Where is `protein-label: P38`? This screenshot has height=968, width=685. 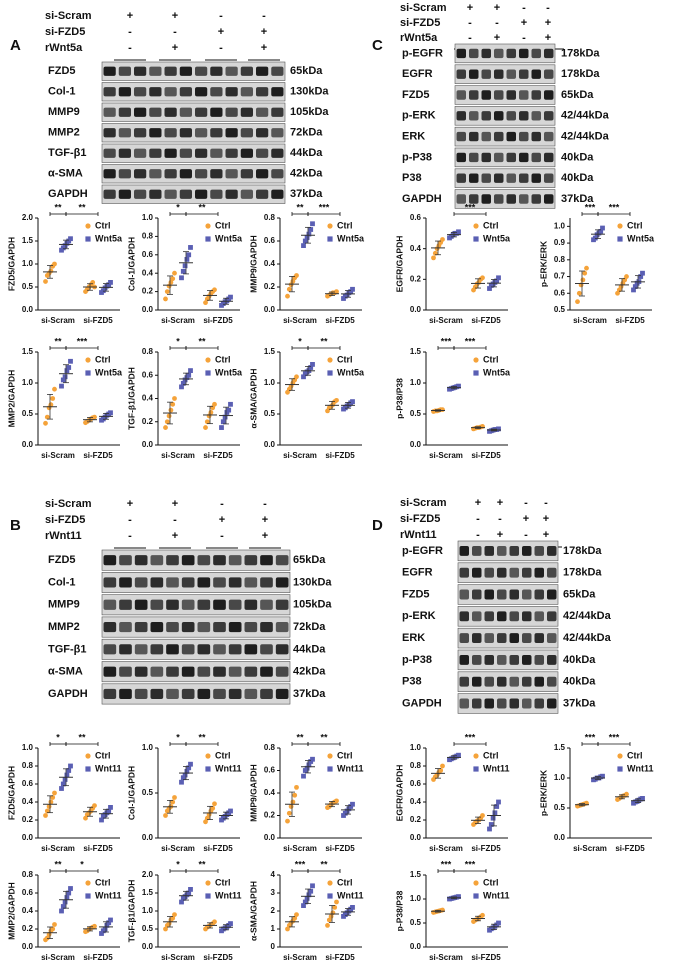 protein-label: P38 is located at coordinates (412, 682).